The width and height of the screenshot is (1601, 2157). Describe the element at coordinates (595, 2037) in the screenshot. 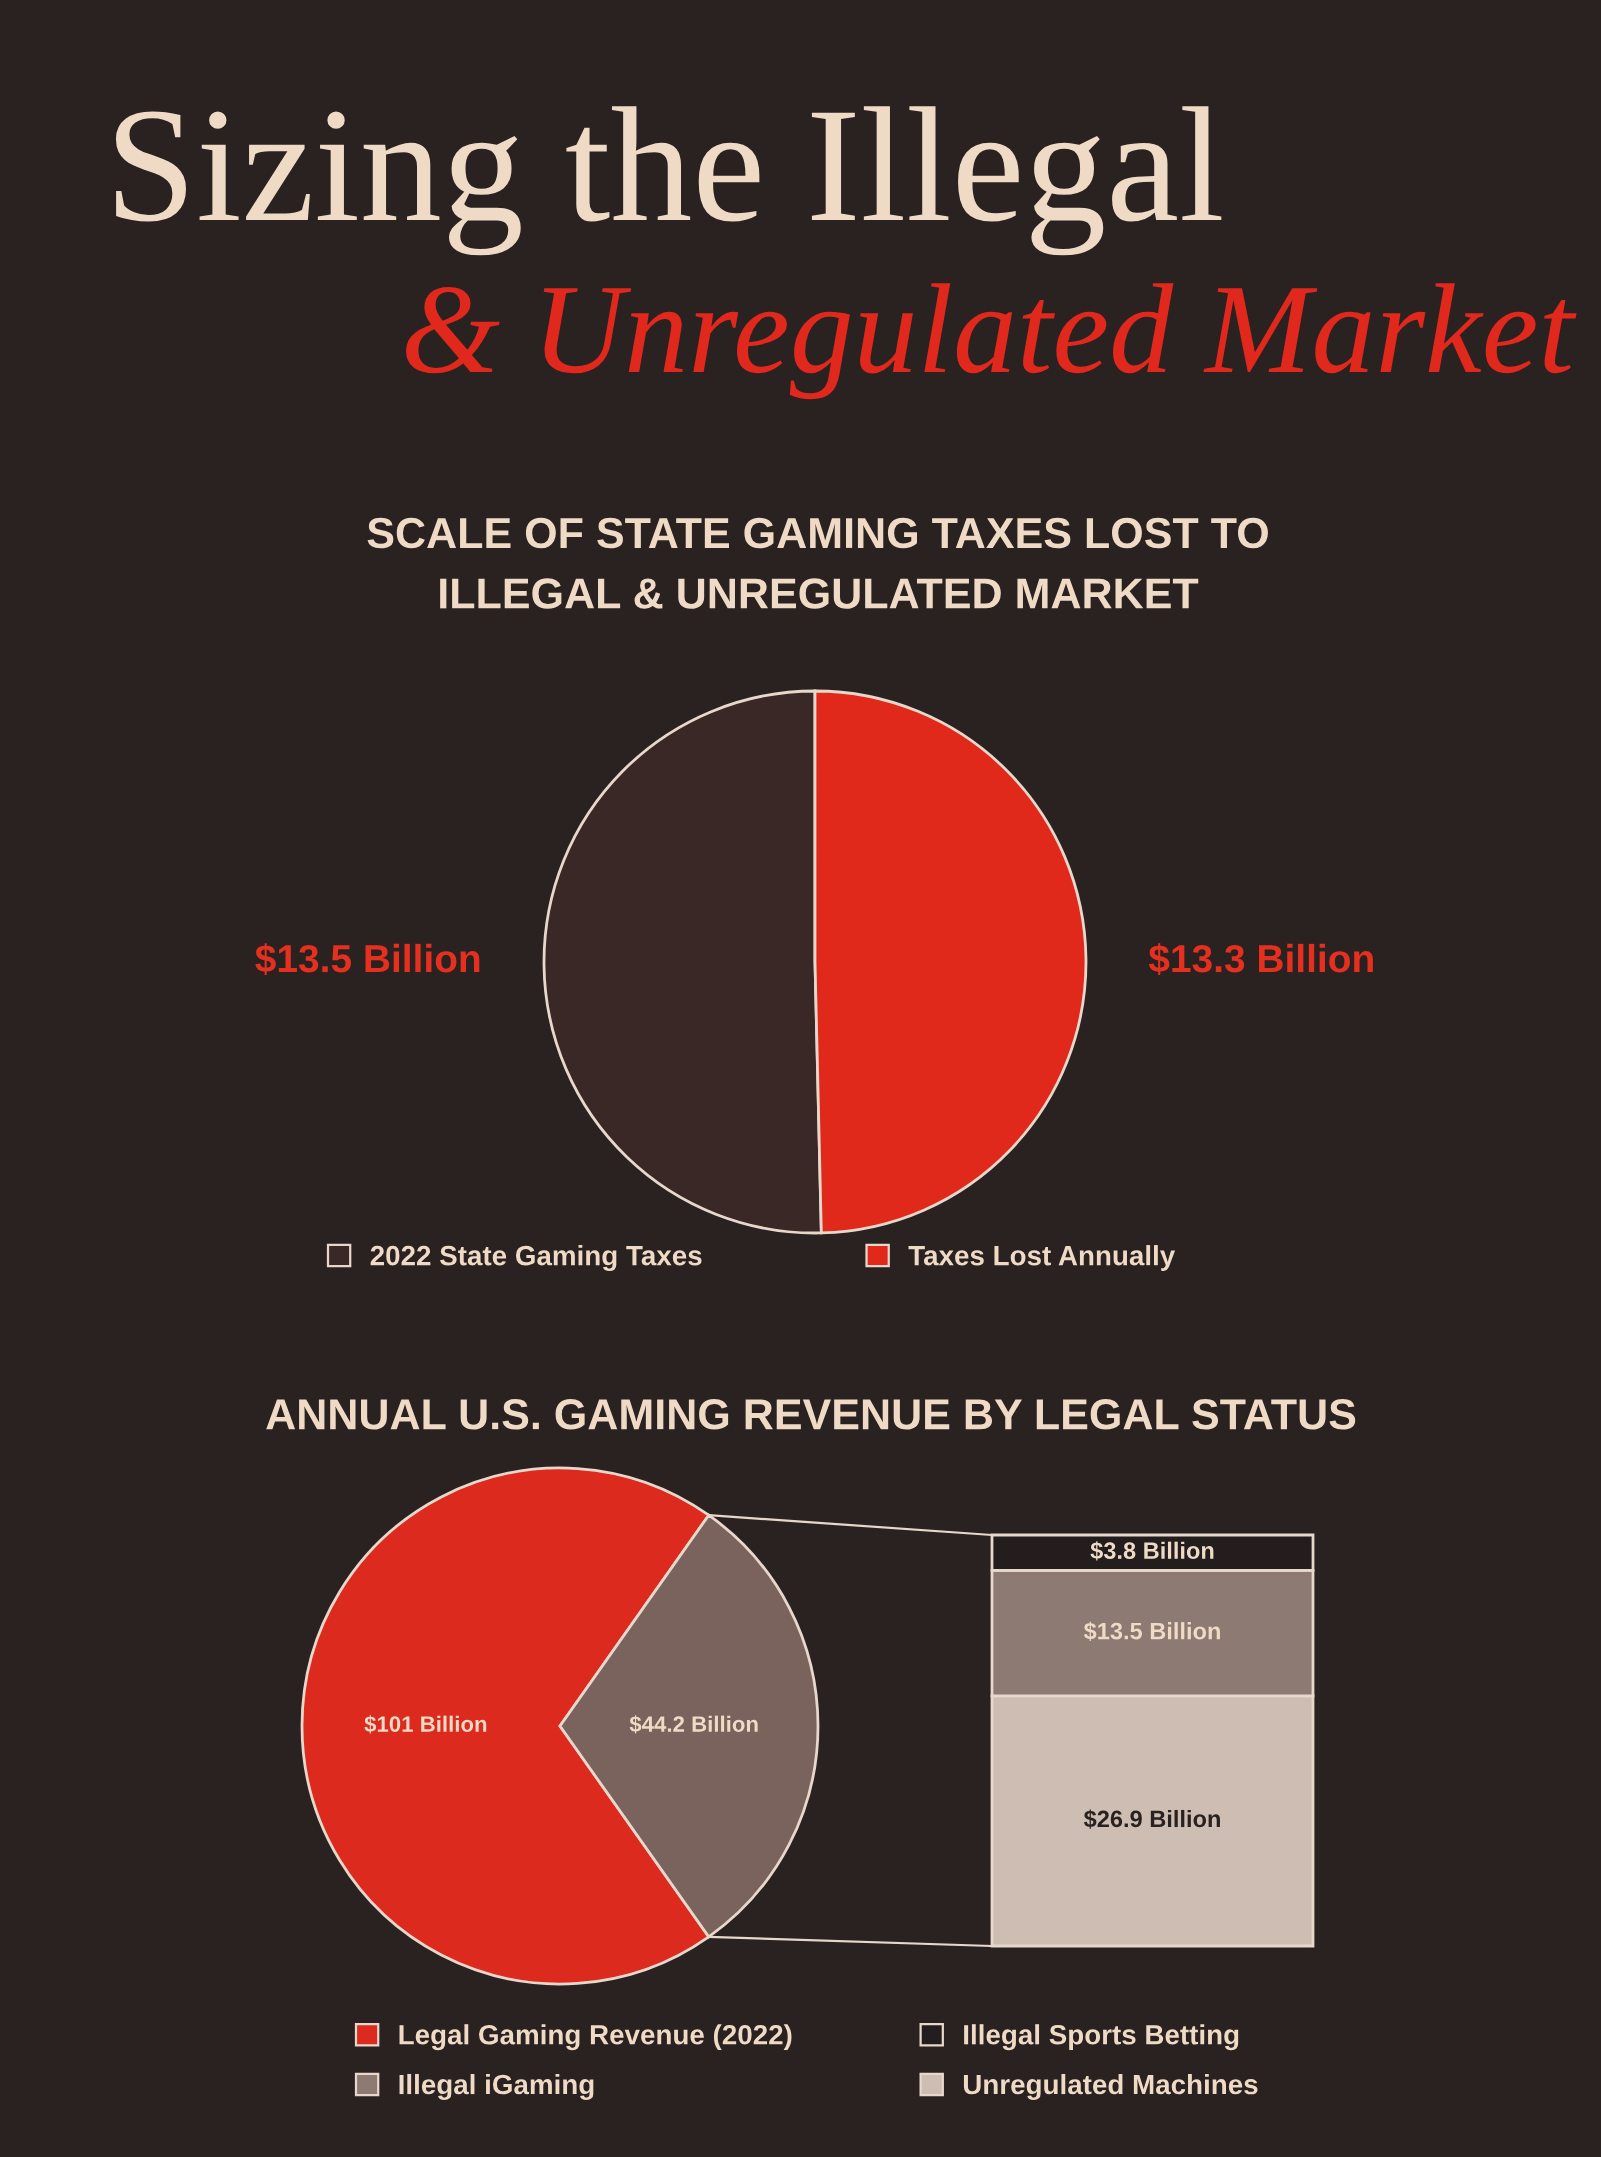

I see `legend-label: Legal Gaming Revenue (2022)` at that location.